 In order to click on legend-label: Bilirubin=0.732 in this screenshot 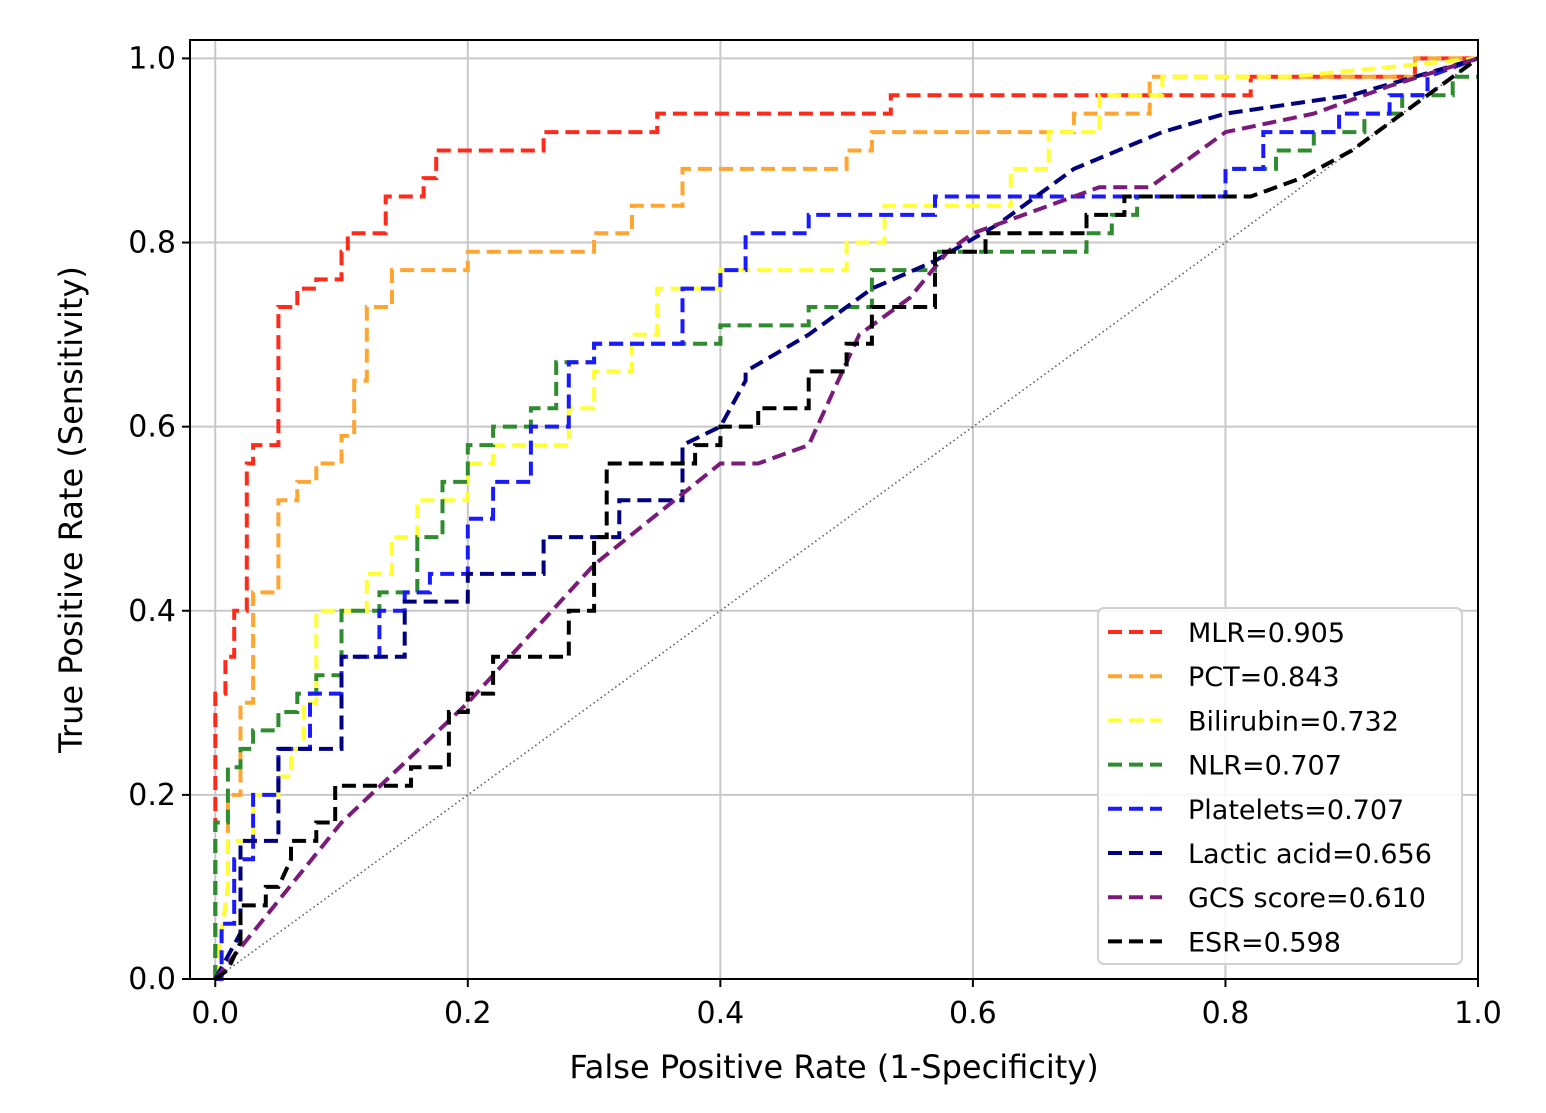, I will do `click(1293, 721)`.